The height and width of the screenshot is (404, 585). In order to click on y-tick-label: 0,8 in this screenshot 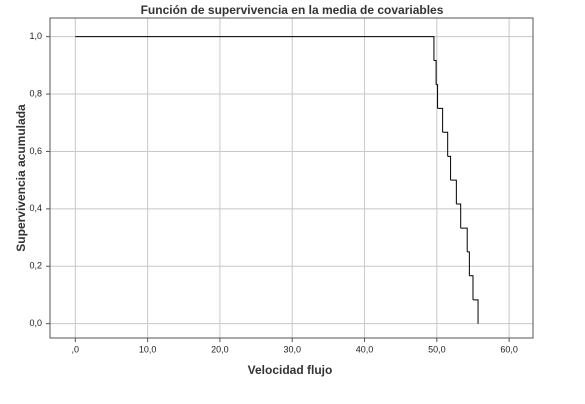, I will do `click(35, 93)`.